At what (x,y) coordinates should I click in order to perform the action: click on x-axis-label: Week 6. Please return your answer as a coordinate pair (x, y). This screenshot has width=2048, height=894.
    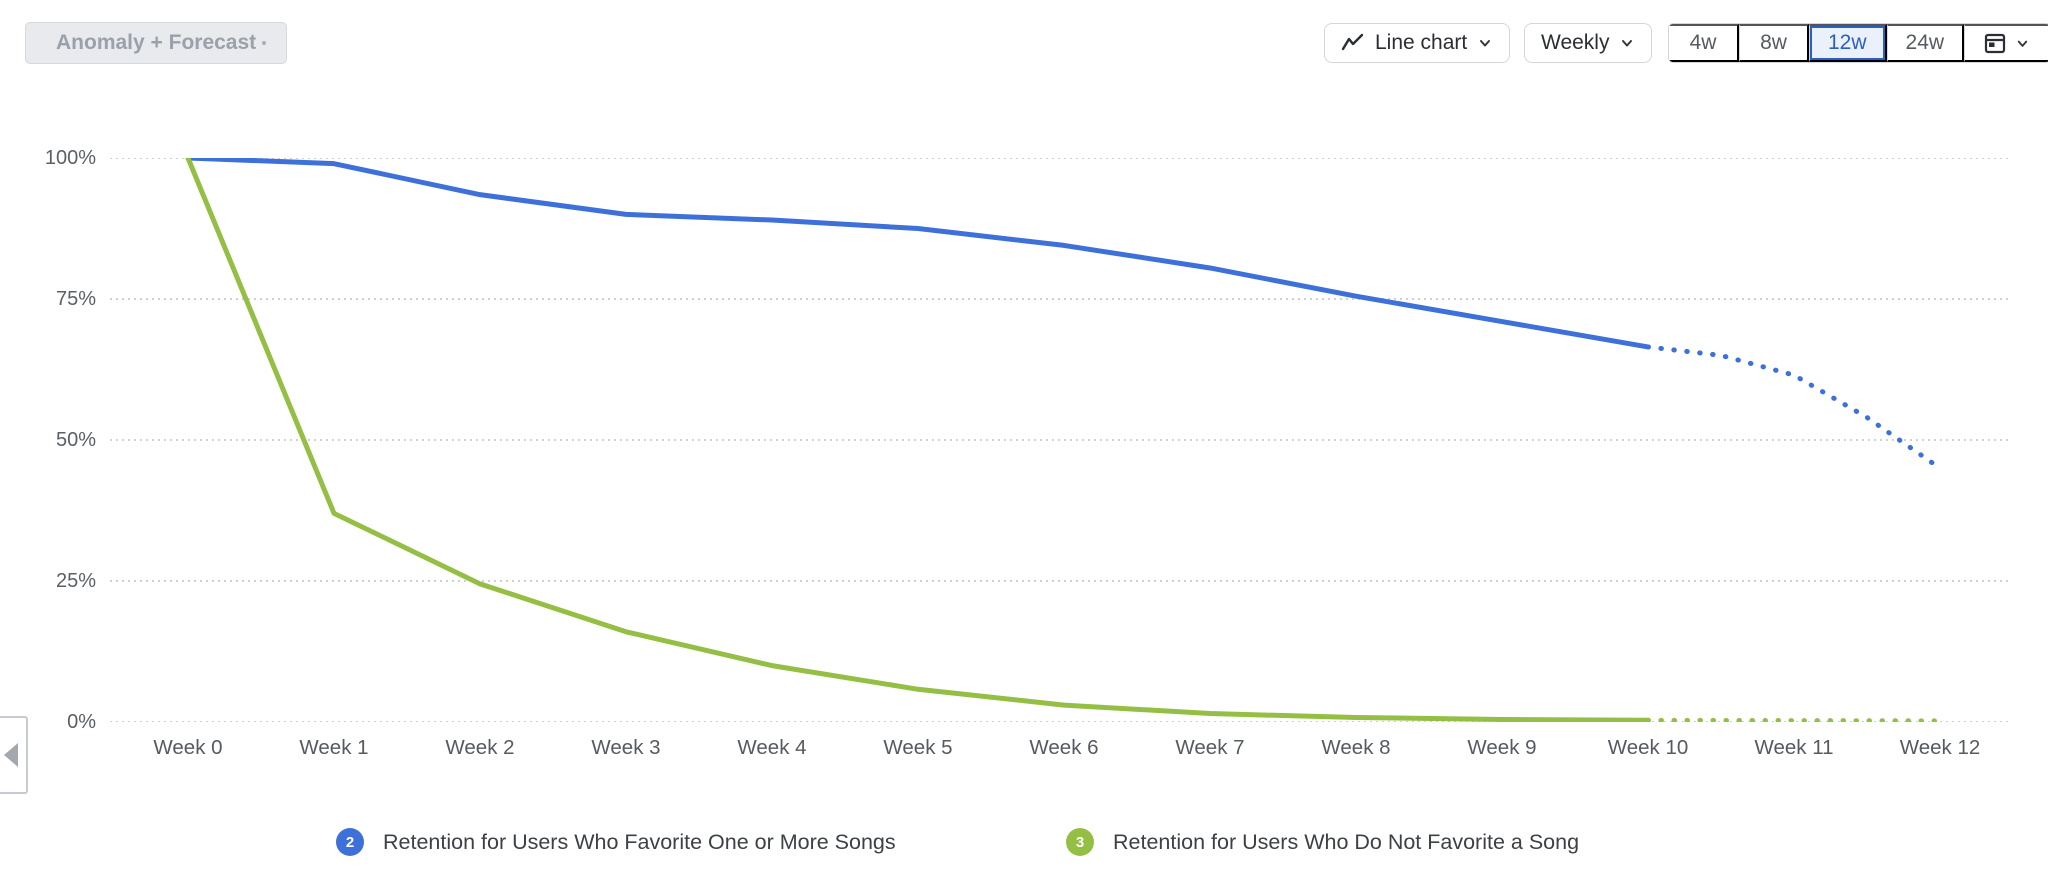
    Looking at the image, I should click on (1064, 747).